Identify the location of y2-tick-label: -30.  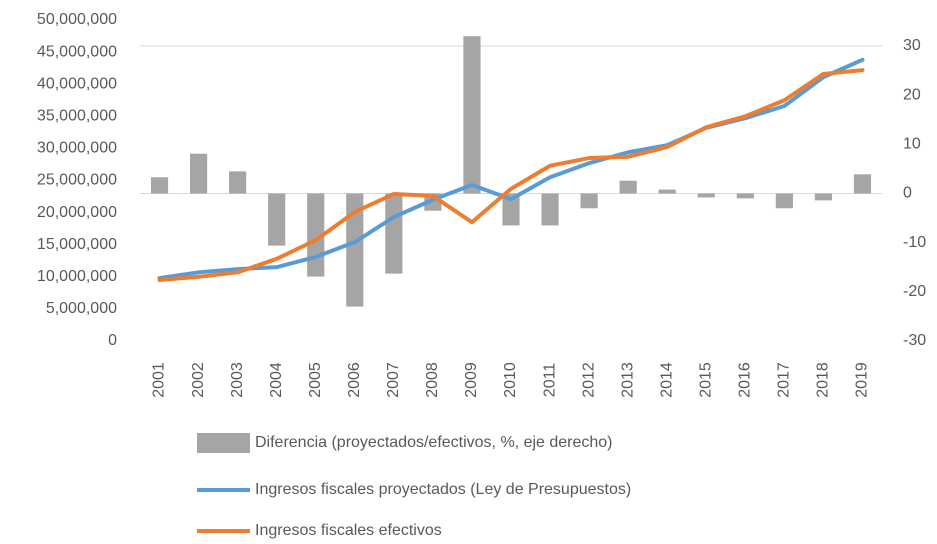
(914, 340).